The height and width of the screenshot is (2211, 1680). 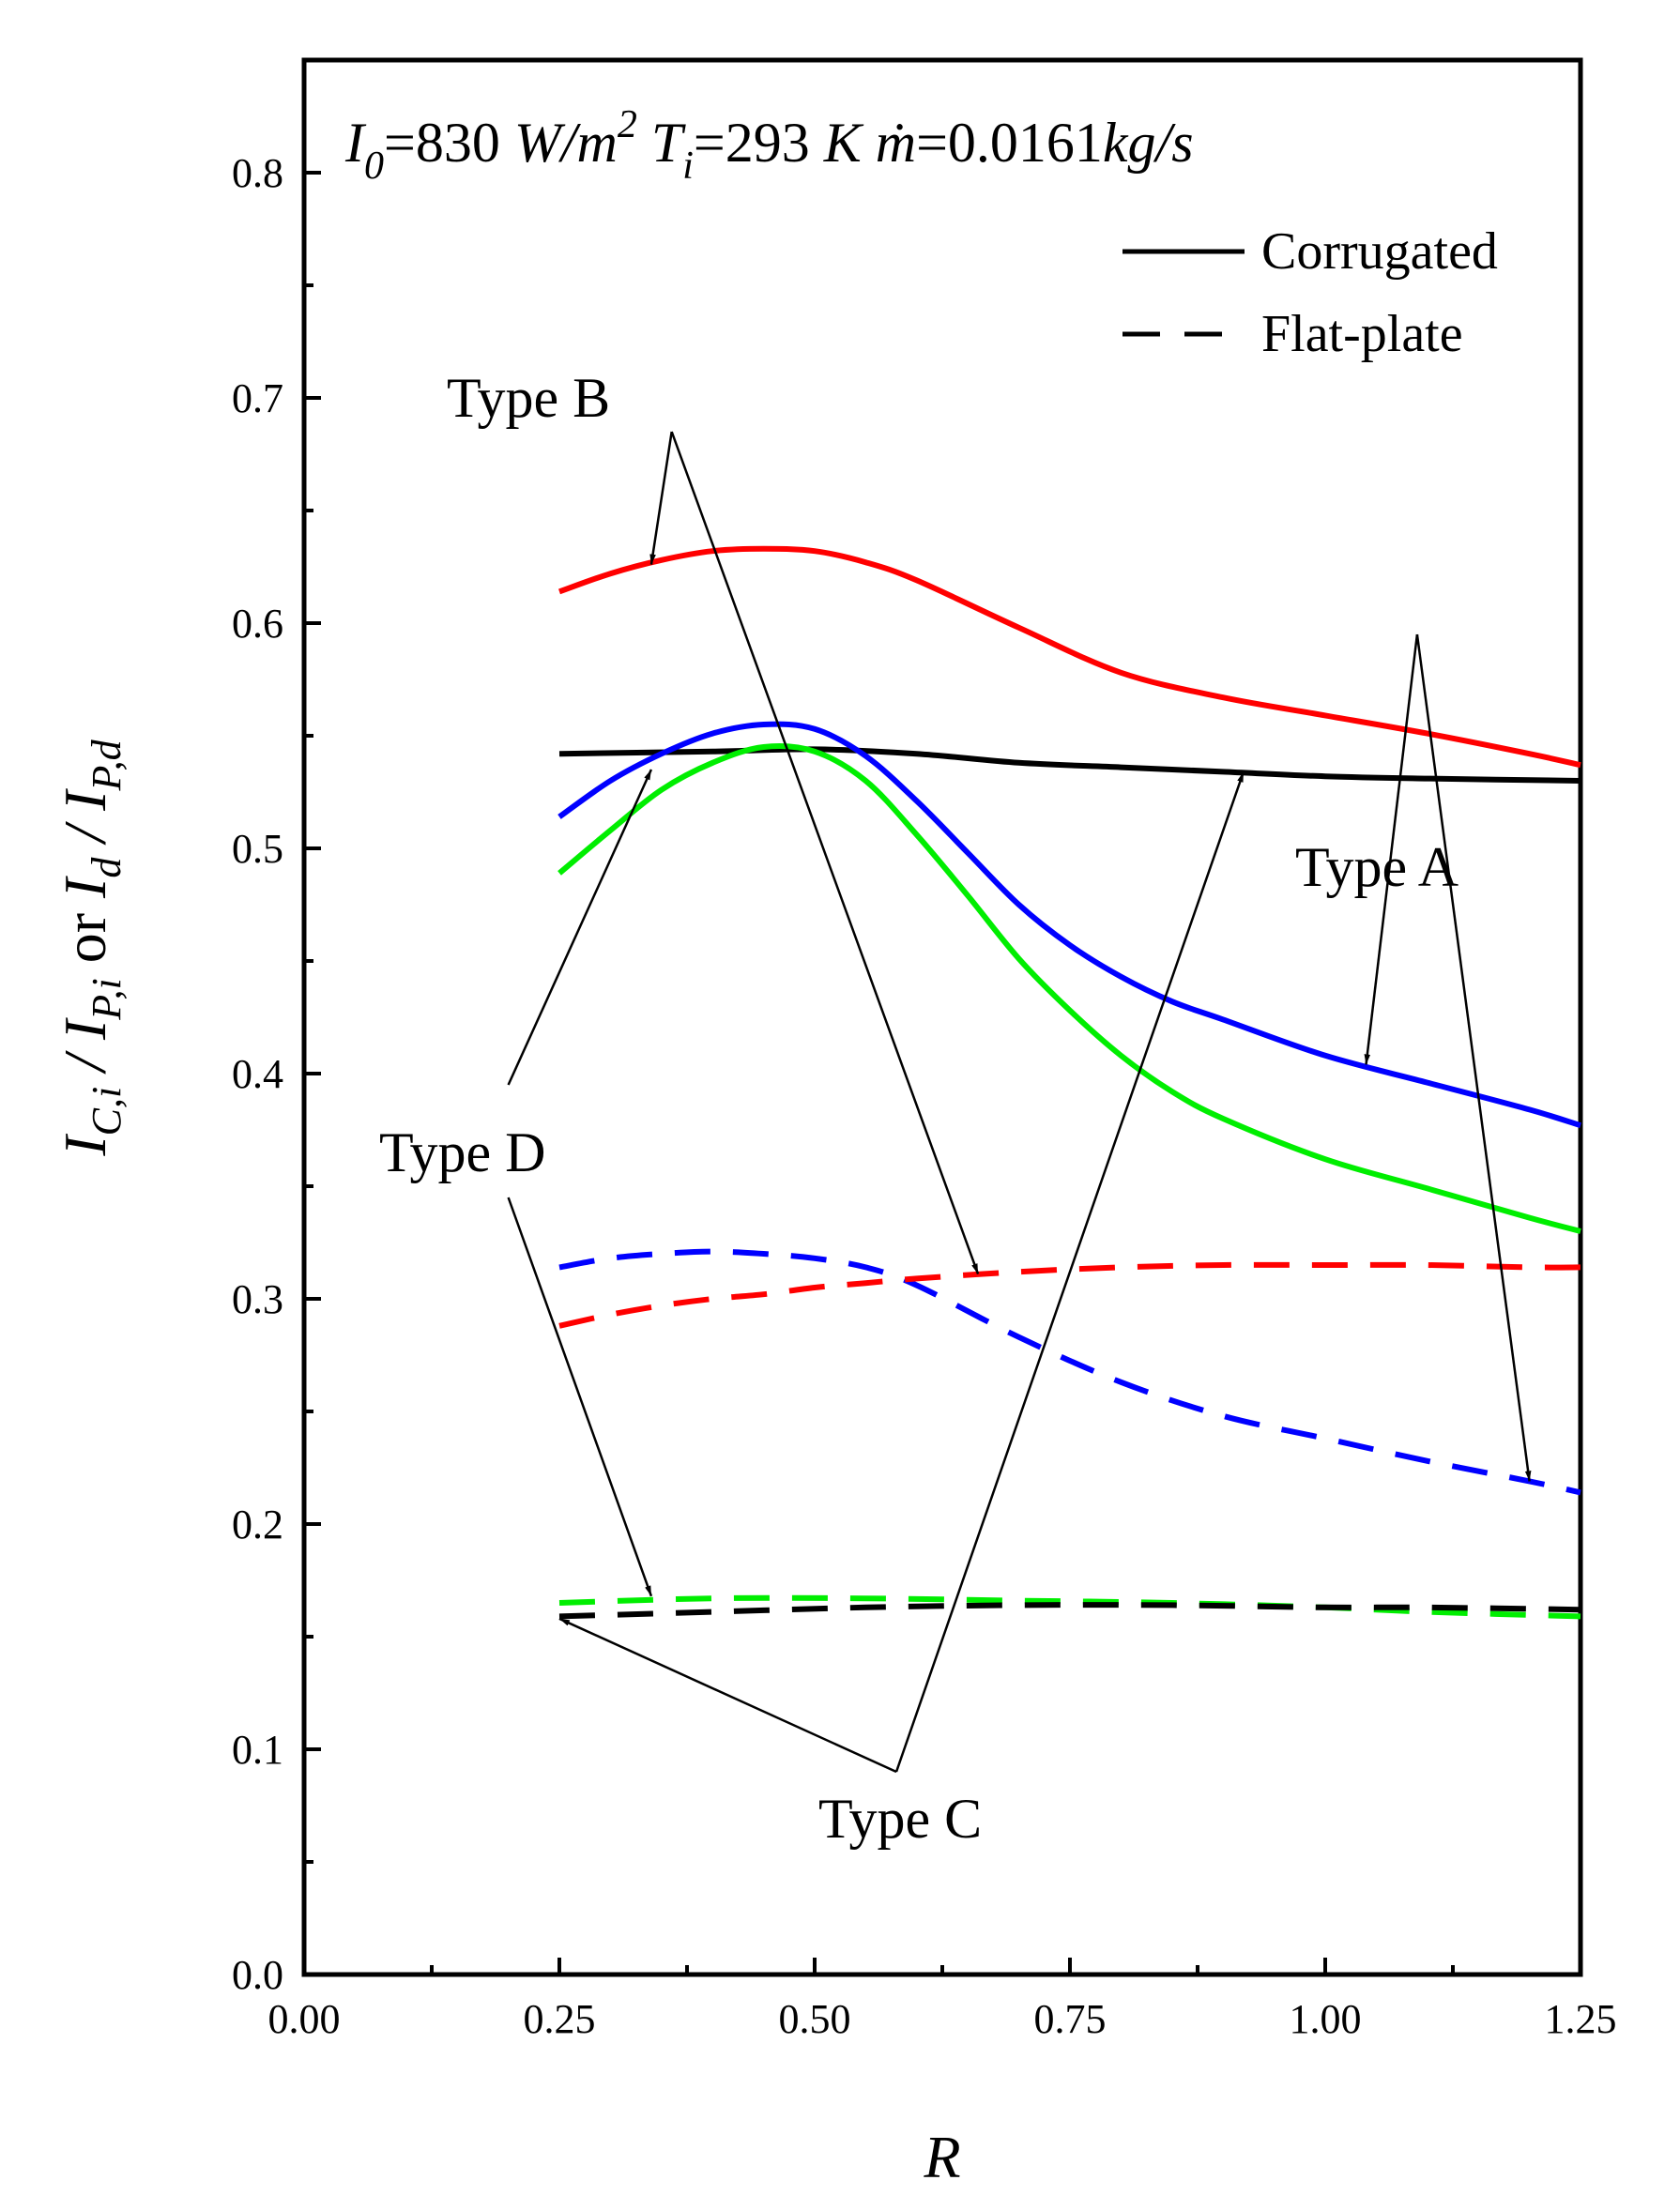 I want to click on y-tick-label: 0.8, so click(x=257, y=173).